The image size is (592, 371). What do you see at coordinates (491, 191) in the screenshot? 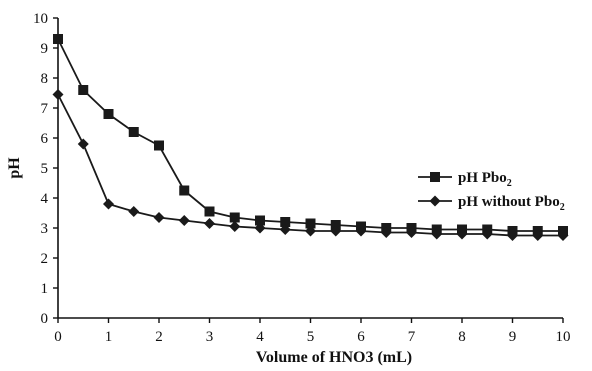
I see `legend: pH Pbo2 pH without Pbo2` at bounding box center [491, 191].